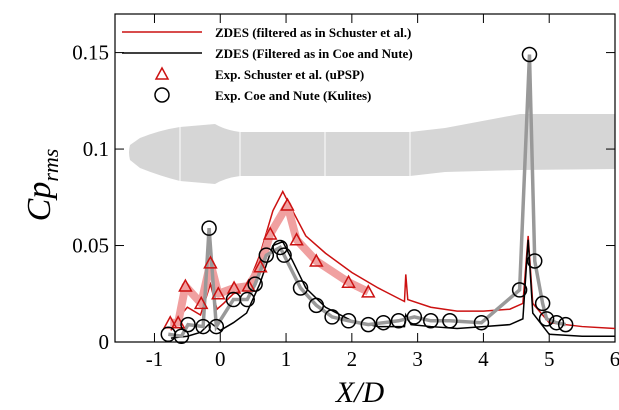 This screenshot has width=619, height=410. What do you see at coordinates (90, 246) in the screenshot?
I see `y-tick-label: 0.05` at bounding box center [90, 246].